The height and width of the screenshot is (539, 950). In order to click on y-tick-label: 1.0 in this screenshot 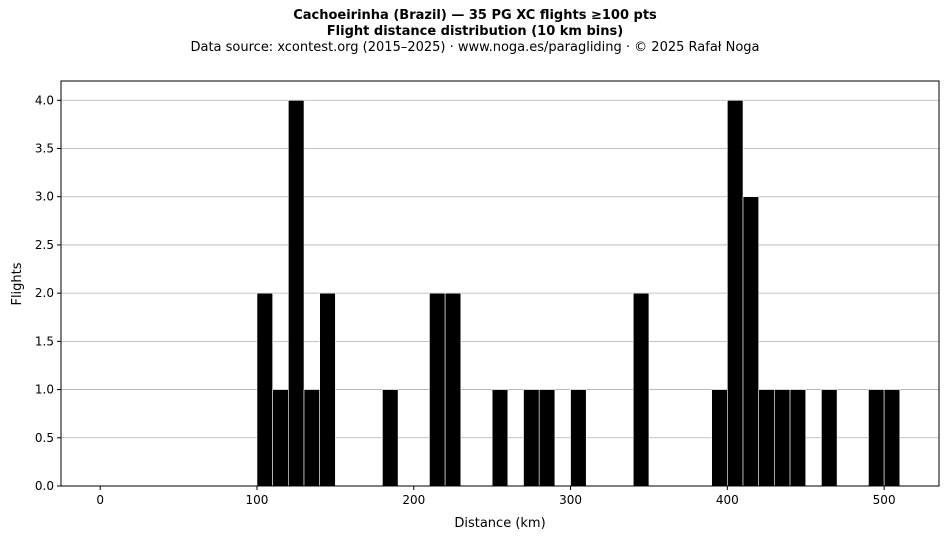, I will do `click(44, 390)`.